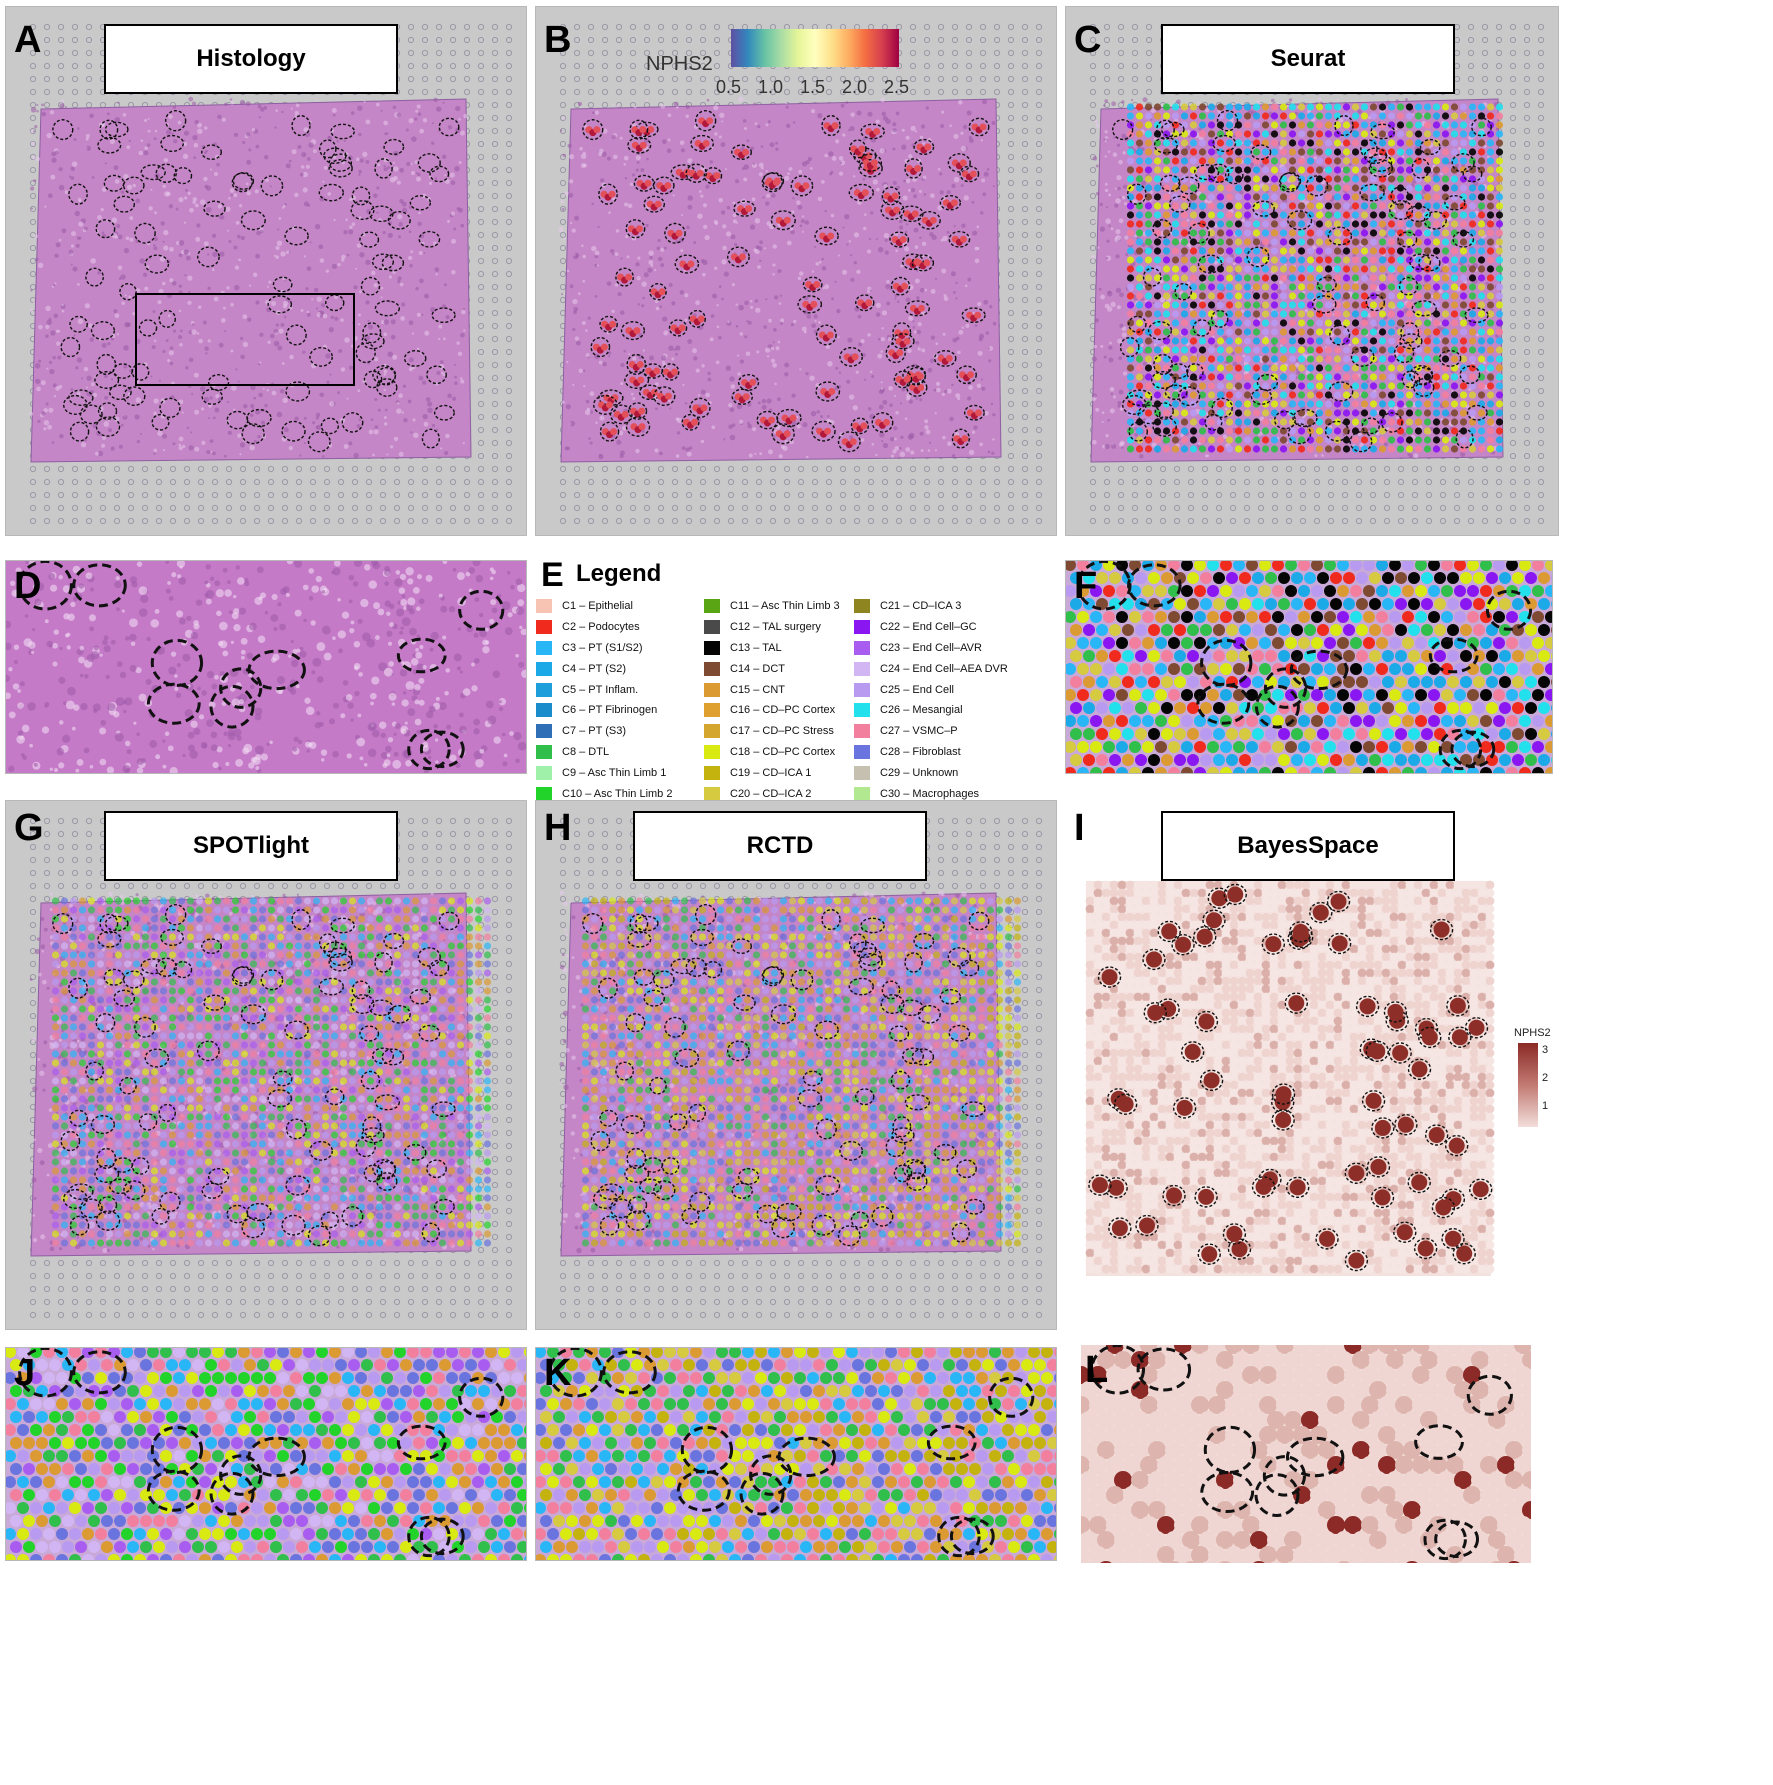 The height and width of the screenshot is (1785, 1773). Describe the element at coordinates (594, 669) in the screenshot. I see `legend-label: C4 – PT (S2)` at that location.